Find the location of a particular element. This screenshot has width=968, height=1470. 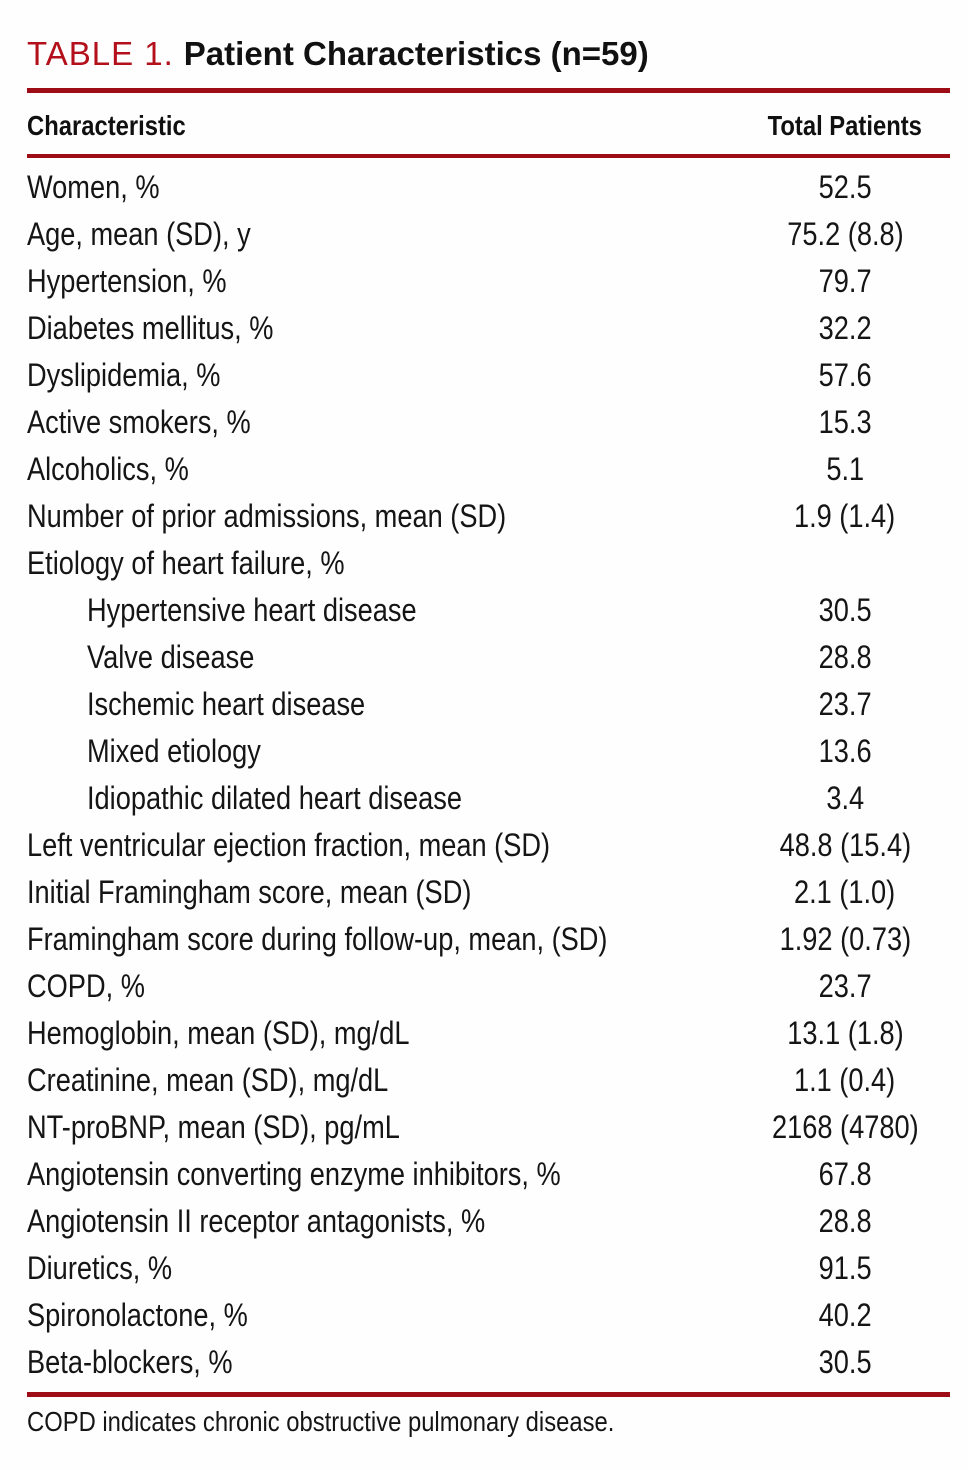

table-row: Etiology of heart failure, % is located at coordinates (488, 563).